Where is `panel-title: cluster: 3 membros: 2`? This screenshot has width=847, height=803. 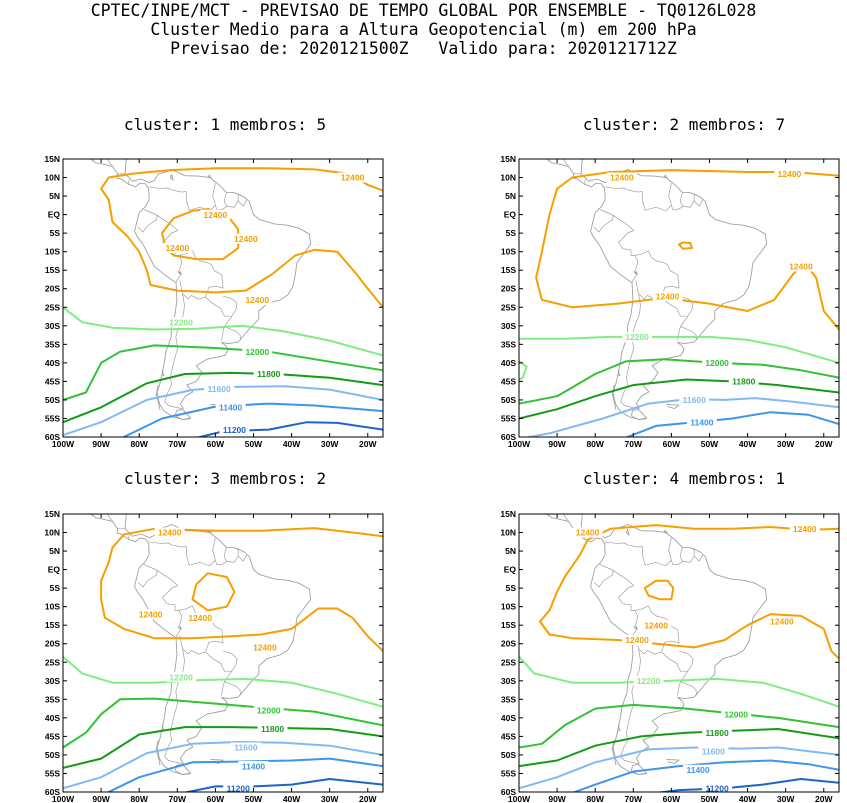 panel-title: cluster: 3 membros: 2 is located at coordinates (225, 478).